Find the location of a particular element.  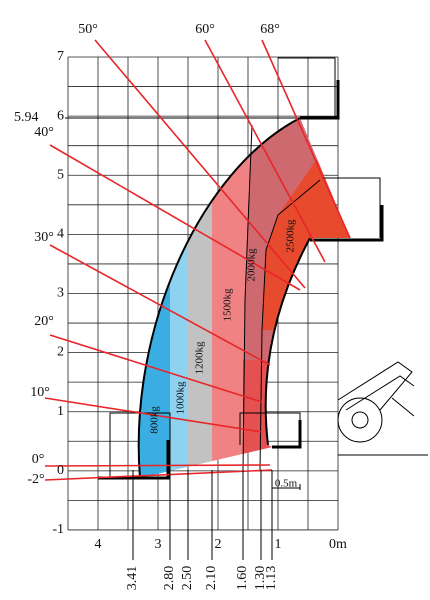

x-tick-label: 0m is located at coordinates (338, 544).